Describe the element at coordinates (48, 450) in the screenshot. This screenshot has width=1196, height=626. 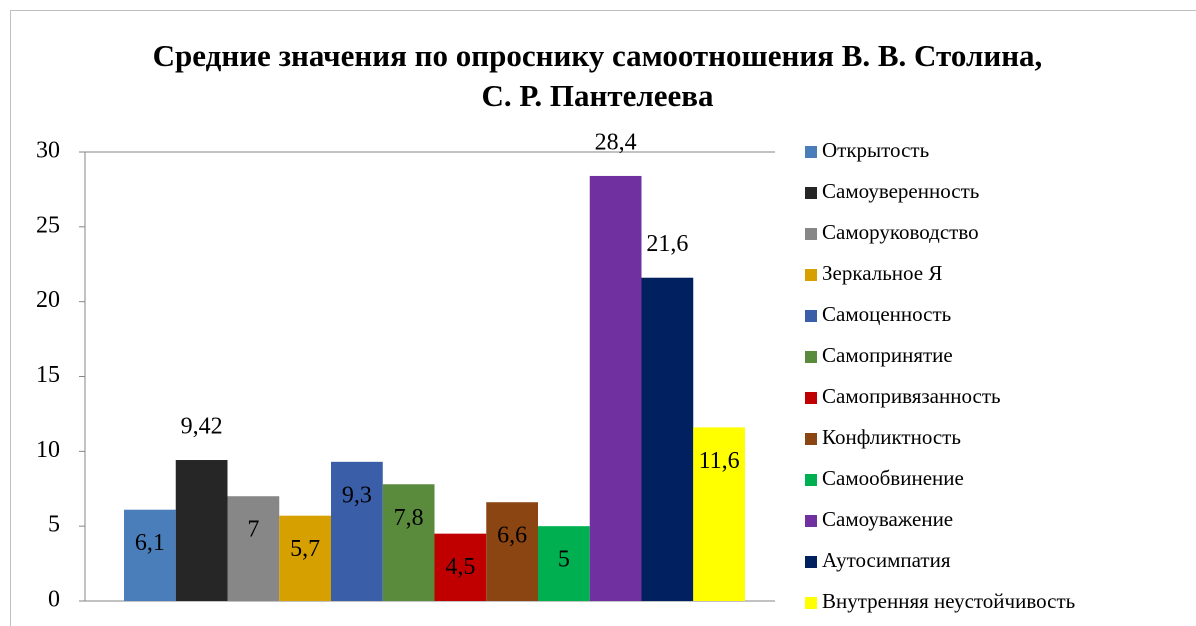
I see `y-tick-label: 10` at that location.